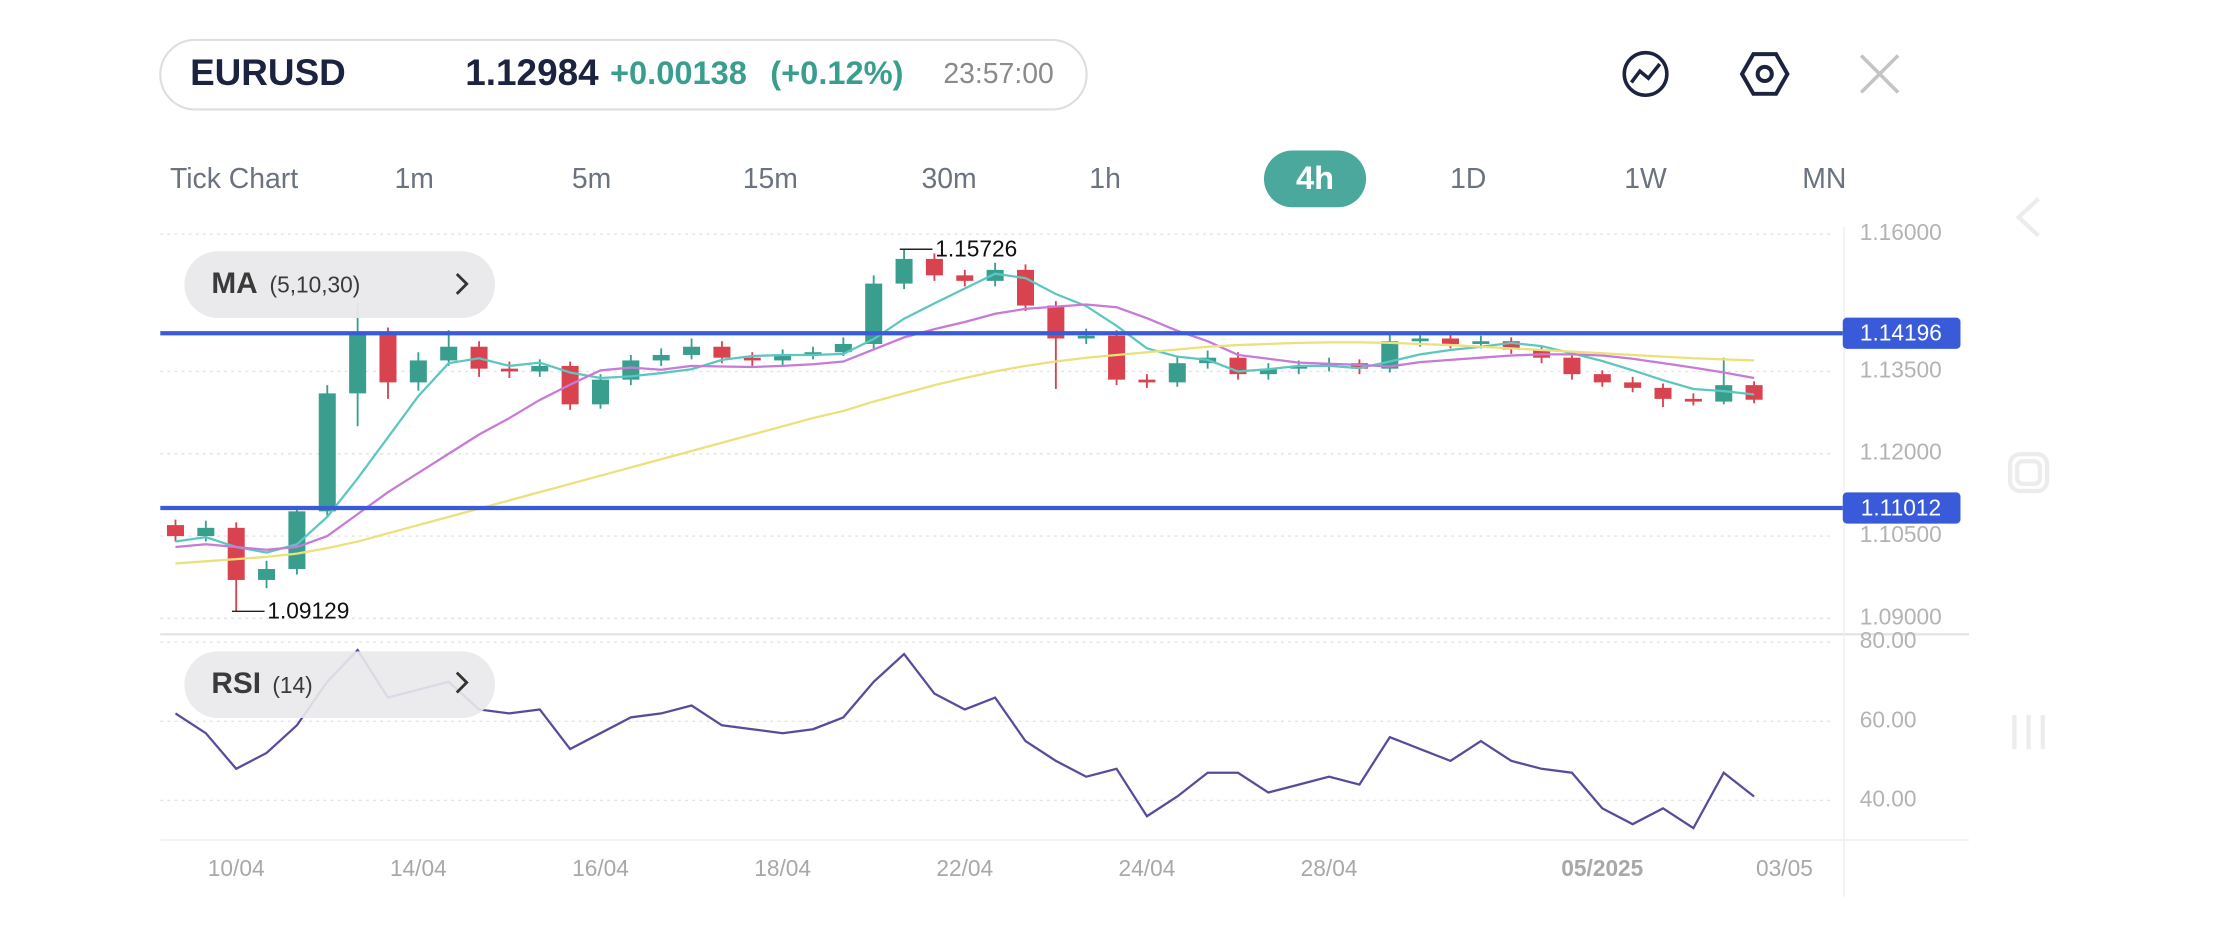  Describe the element at coordinates (964, 868) in the screenshot. I see `x-tick-label: 22/04` at that location.